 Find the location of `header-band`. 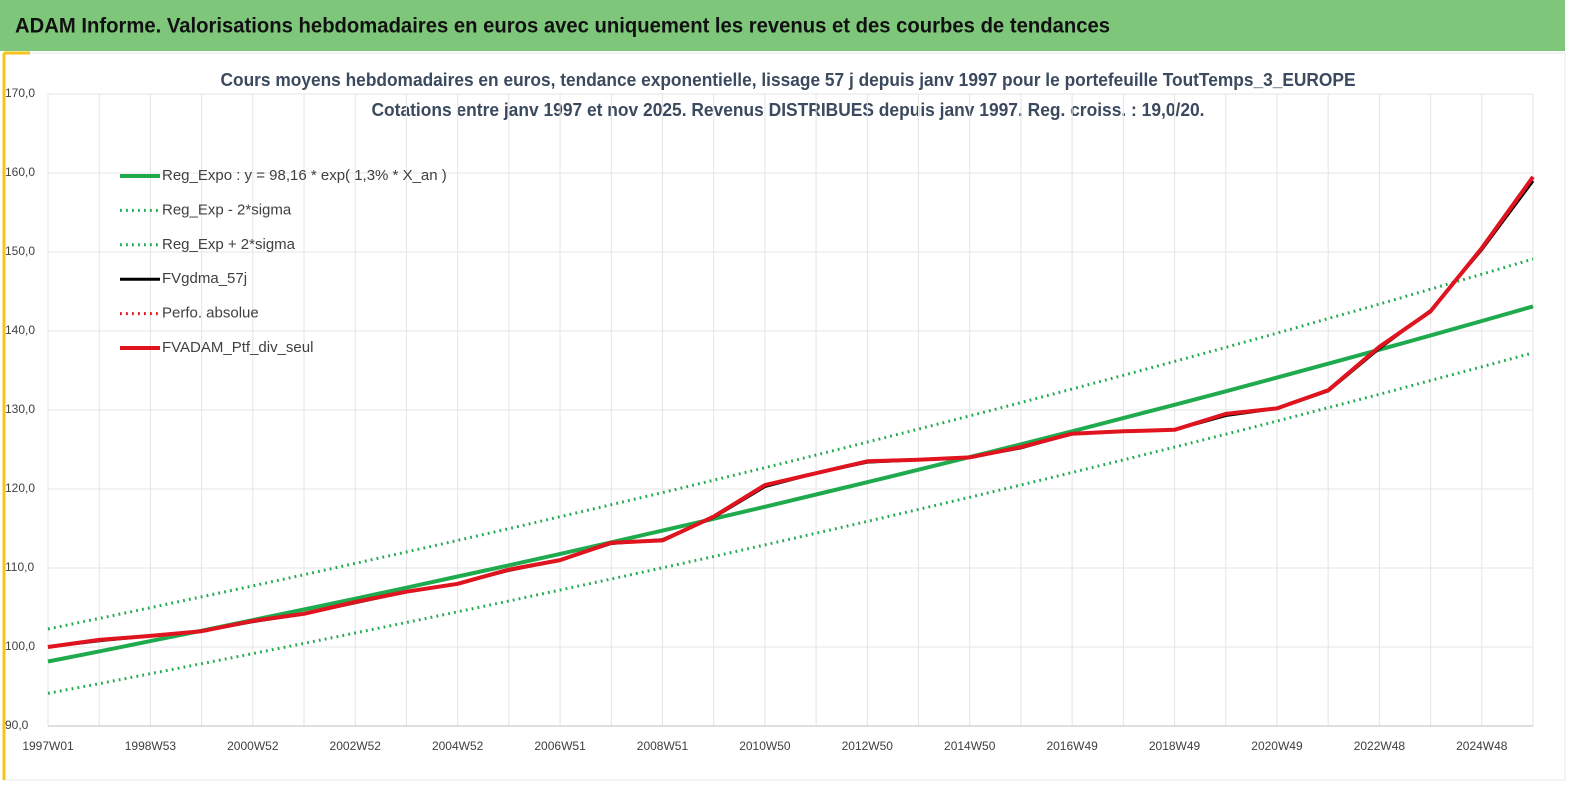

header-band is located at coordinates (782, 25).